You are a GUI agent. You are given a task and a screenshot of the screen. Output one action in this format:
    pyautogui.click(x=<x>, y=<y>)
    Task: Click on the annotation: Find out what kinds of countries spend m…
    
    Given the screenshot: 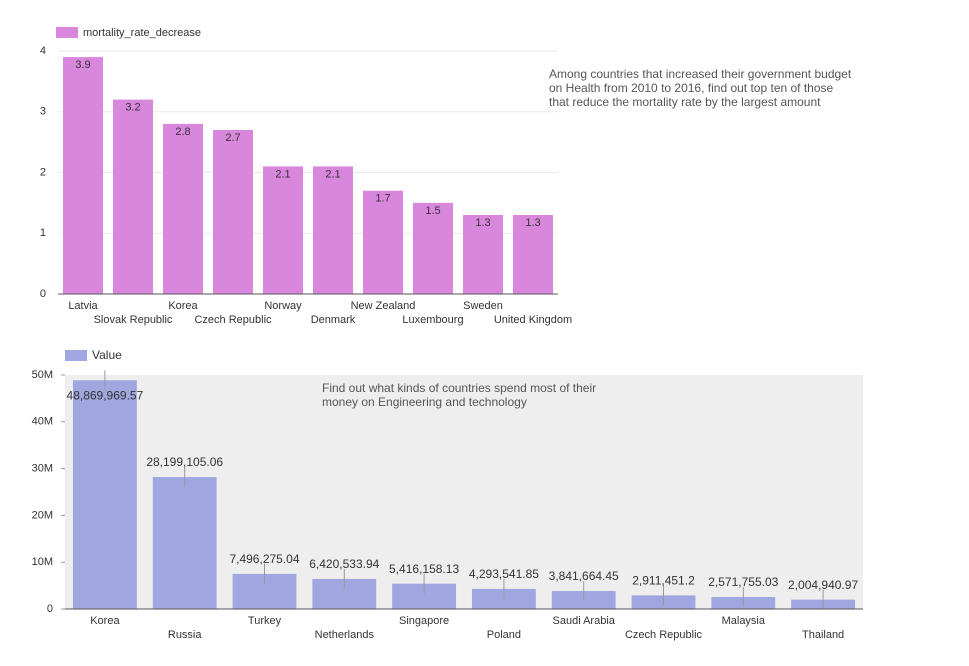 What is the action you would take?
    pyautogui.click(x=459, y=395)
    